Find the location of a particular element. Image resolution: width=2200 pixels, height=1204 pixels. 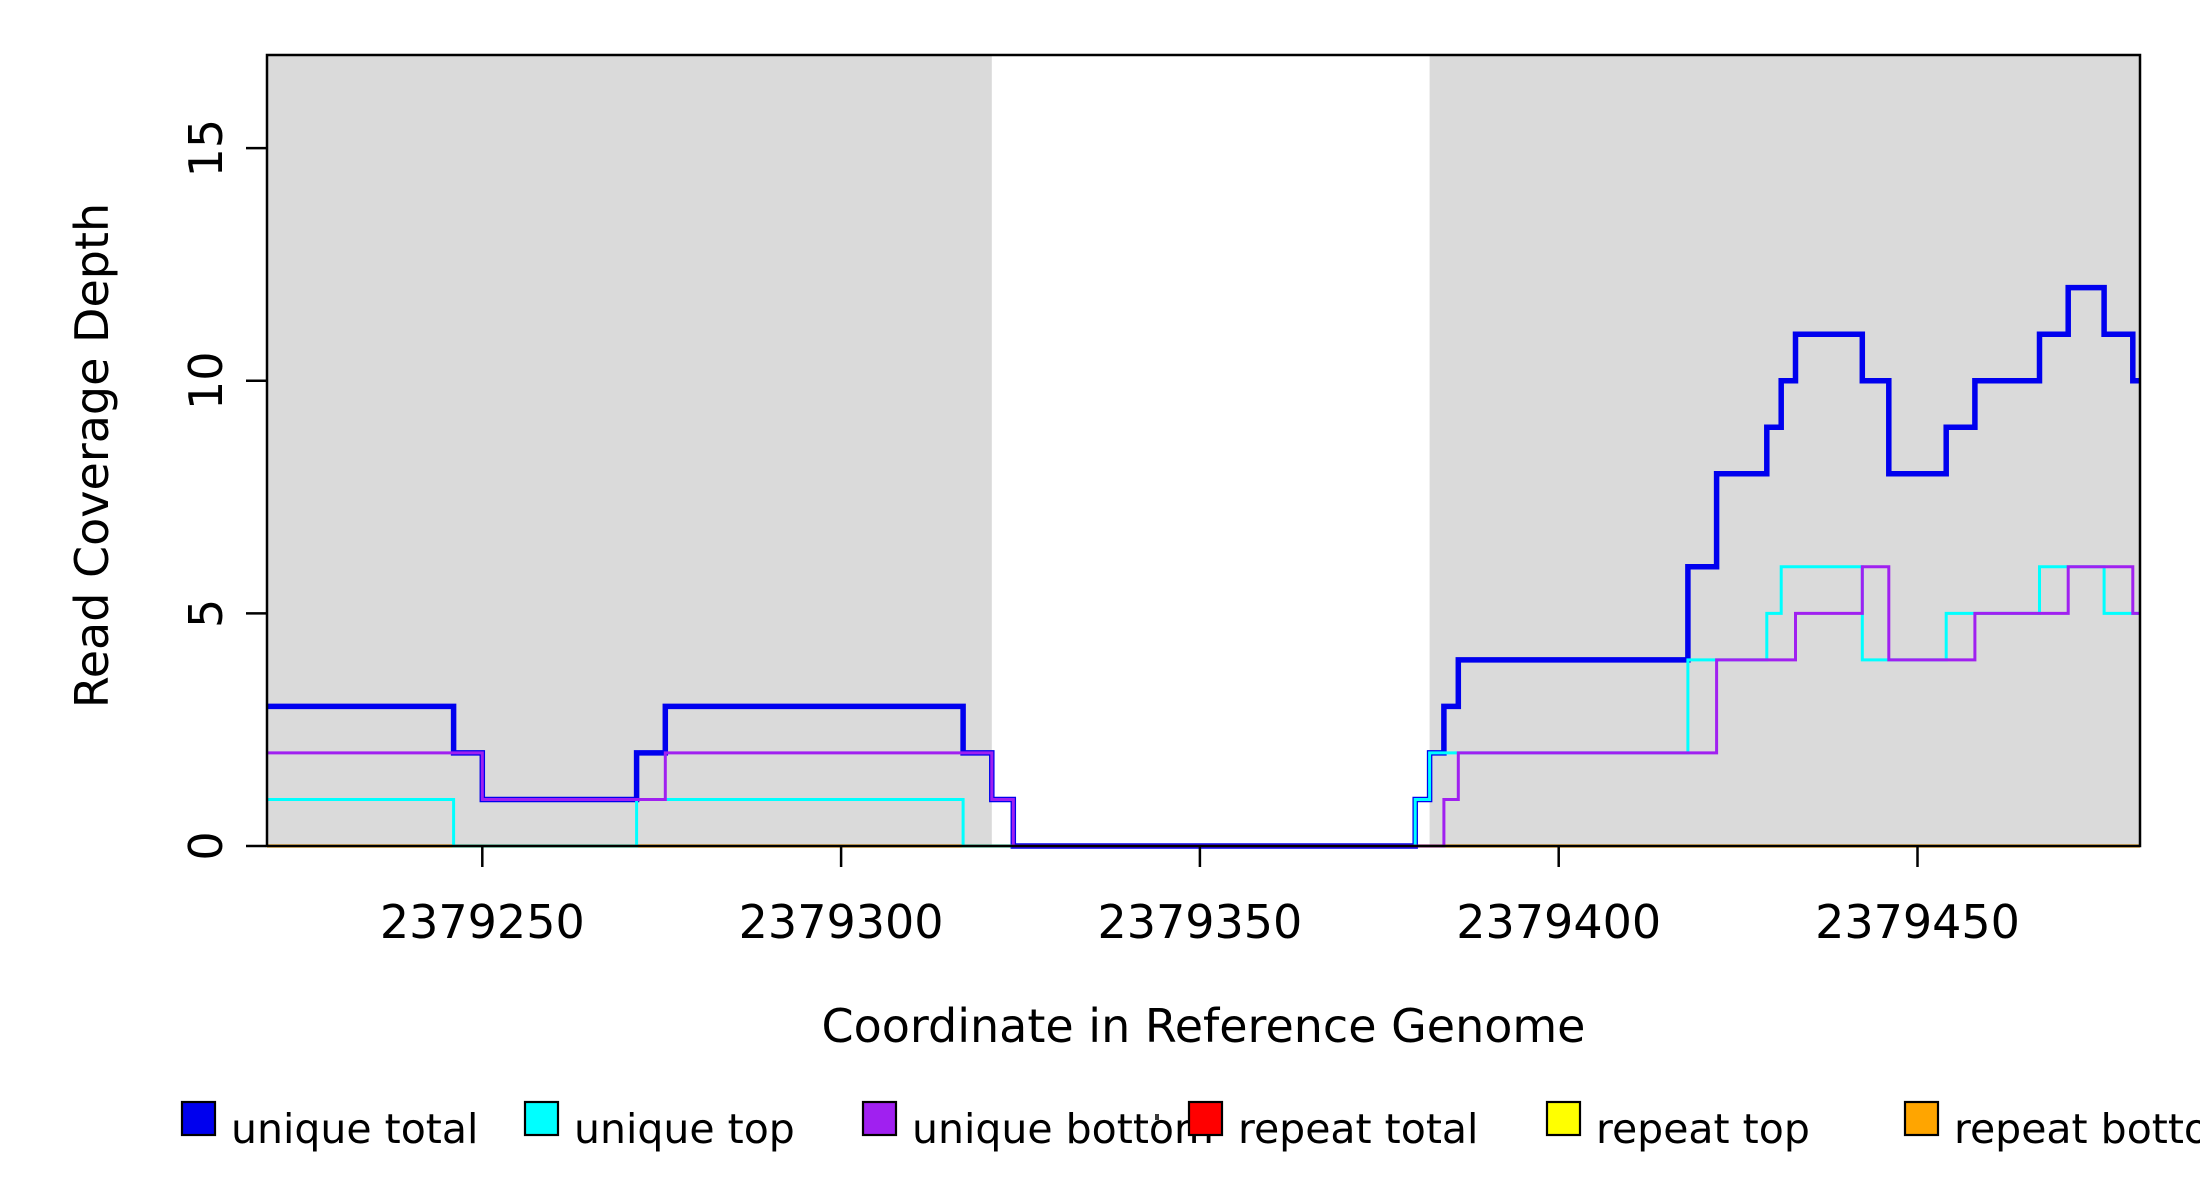

legend-swatch-repeat-bottom is located at coordinates (1921, 1118).